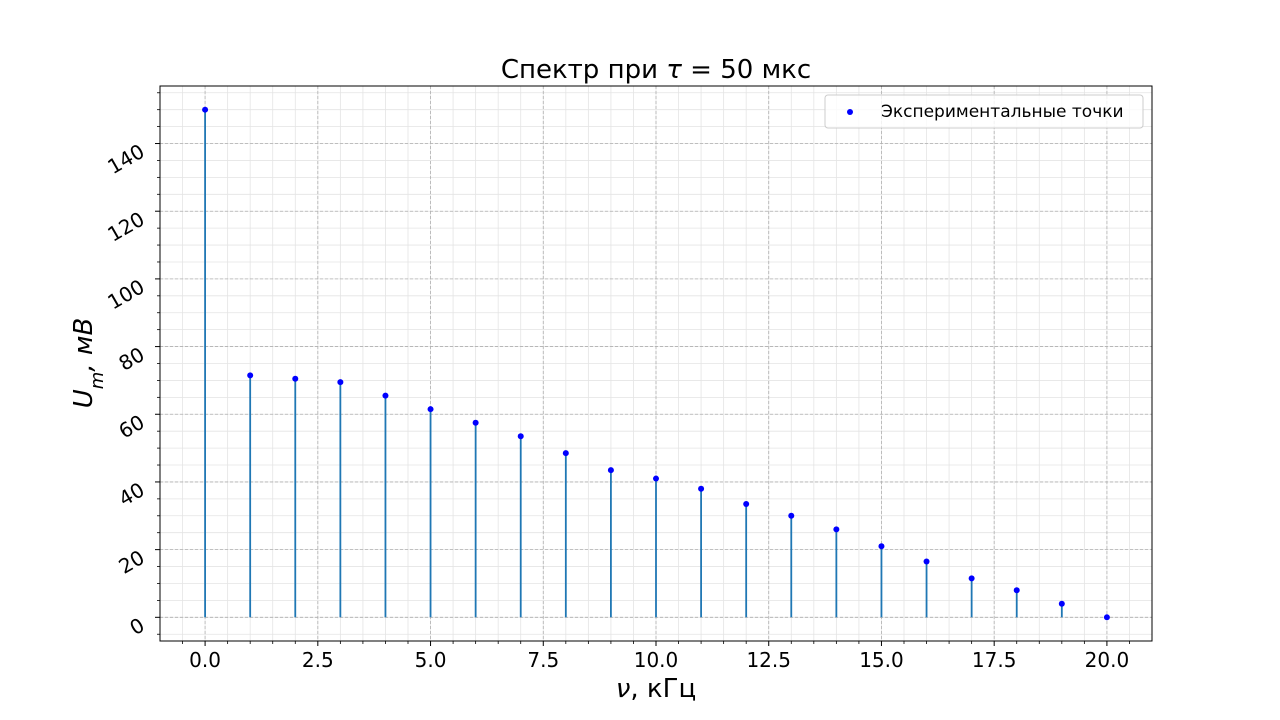 This screenshot has height=720, width=1280. Describe the element at coordinates (656, 70) in the screenshot. I see `chart-title: Спектр при τ = 50 мкс` at that location.